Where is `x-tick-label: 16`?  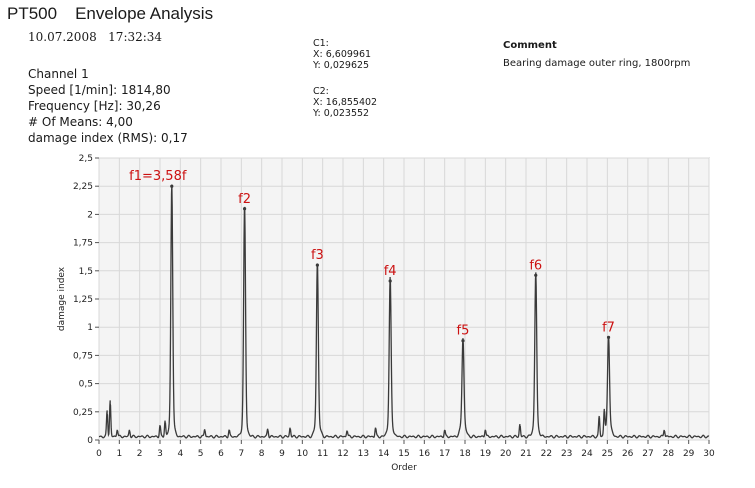 x-tick-label: 16 is located at coordinates (425, 454).